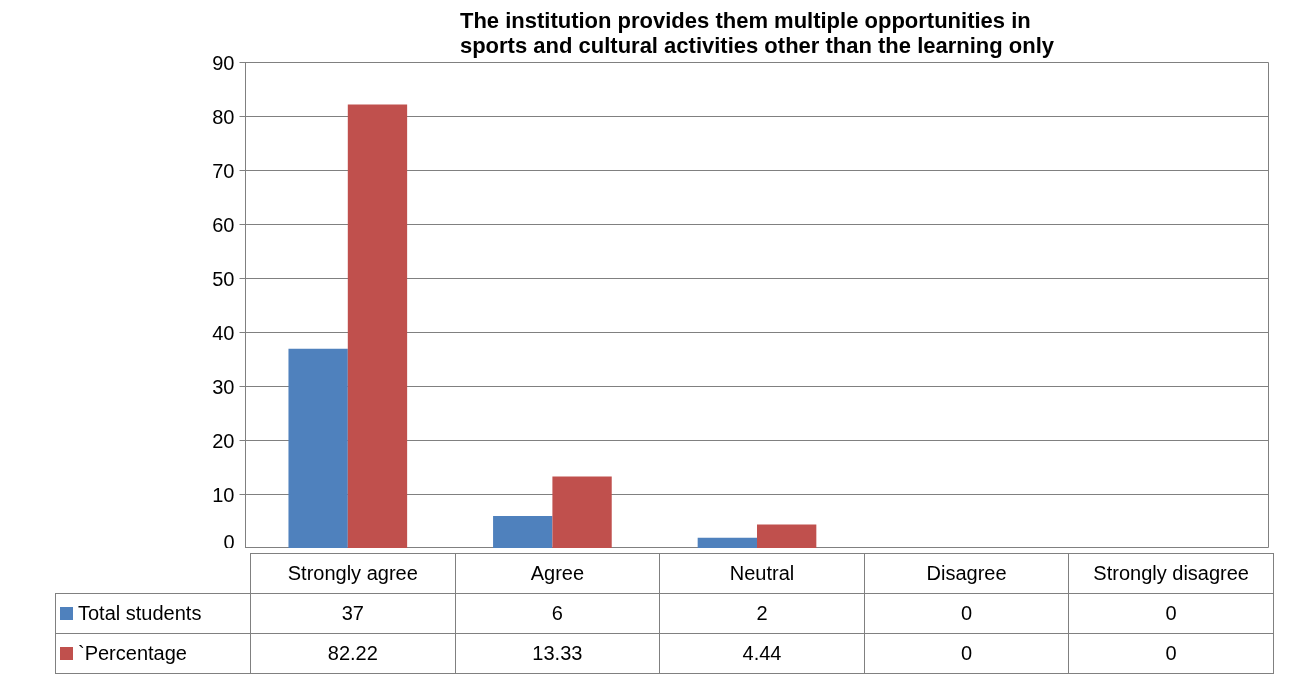  What do you see at coordinates (762, 613) in the screenshot?
I see `data-label: 2` at bounding box center [762, 613].